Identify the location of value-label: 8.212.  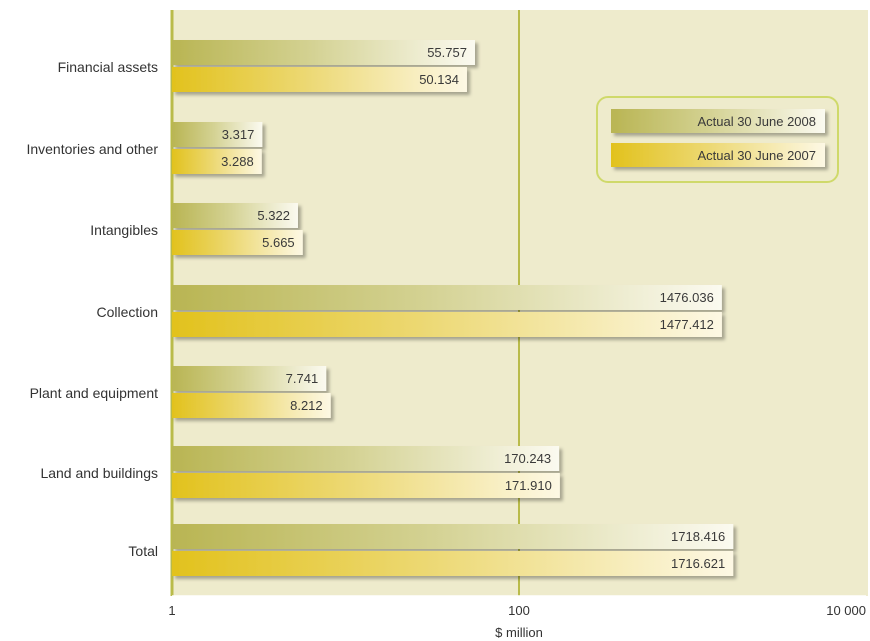
(306, 405).